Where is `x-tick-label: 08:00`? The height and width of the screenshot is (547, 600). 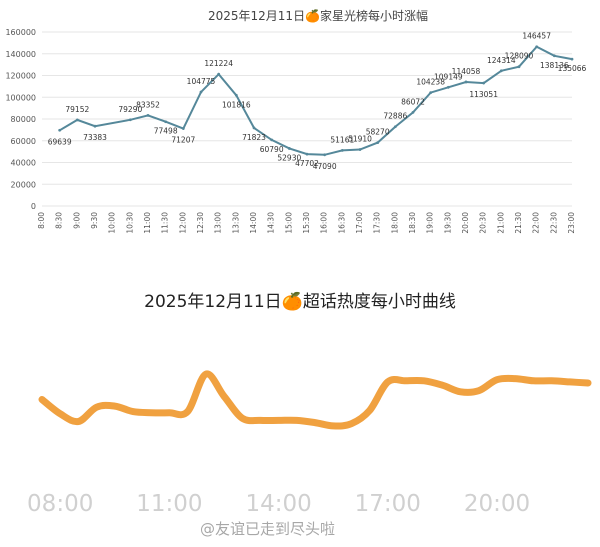
x-tick-label: 08:00 is located at coordinates (60, 504).